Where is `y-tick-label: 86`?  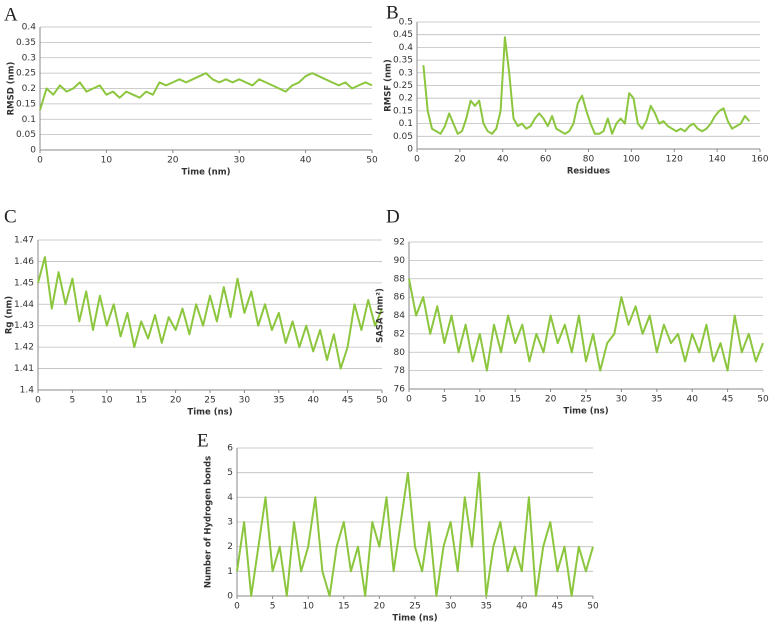
y-tick-label: 86 is located at coordinates (400, 298).